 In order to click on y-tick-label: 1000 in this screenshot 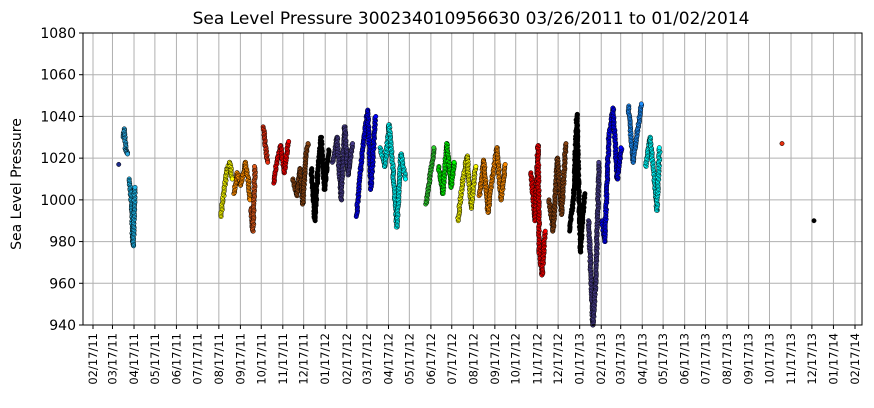, I will do `click(58, 201)`.